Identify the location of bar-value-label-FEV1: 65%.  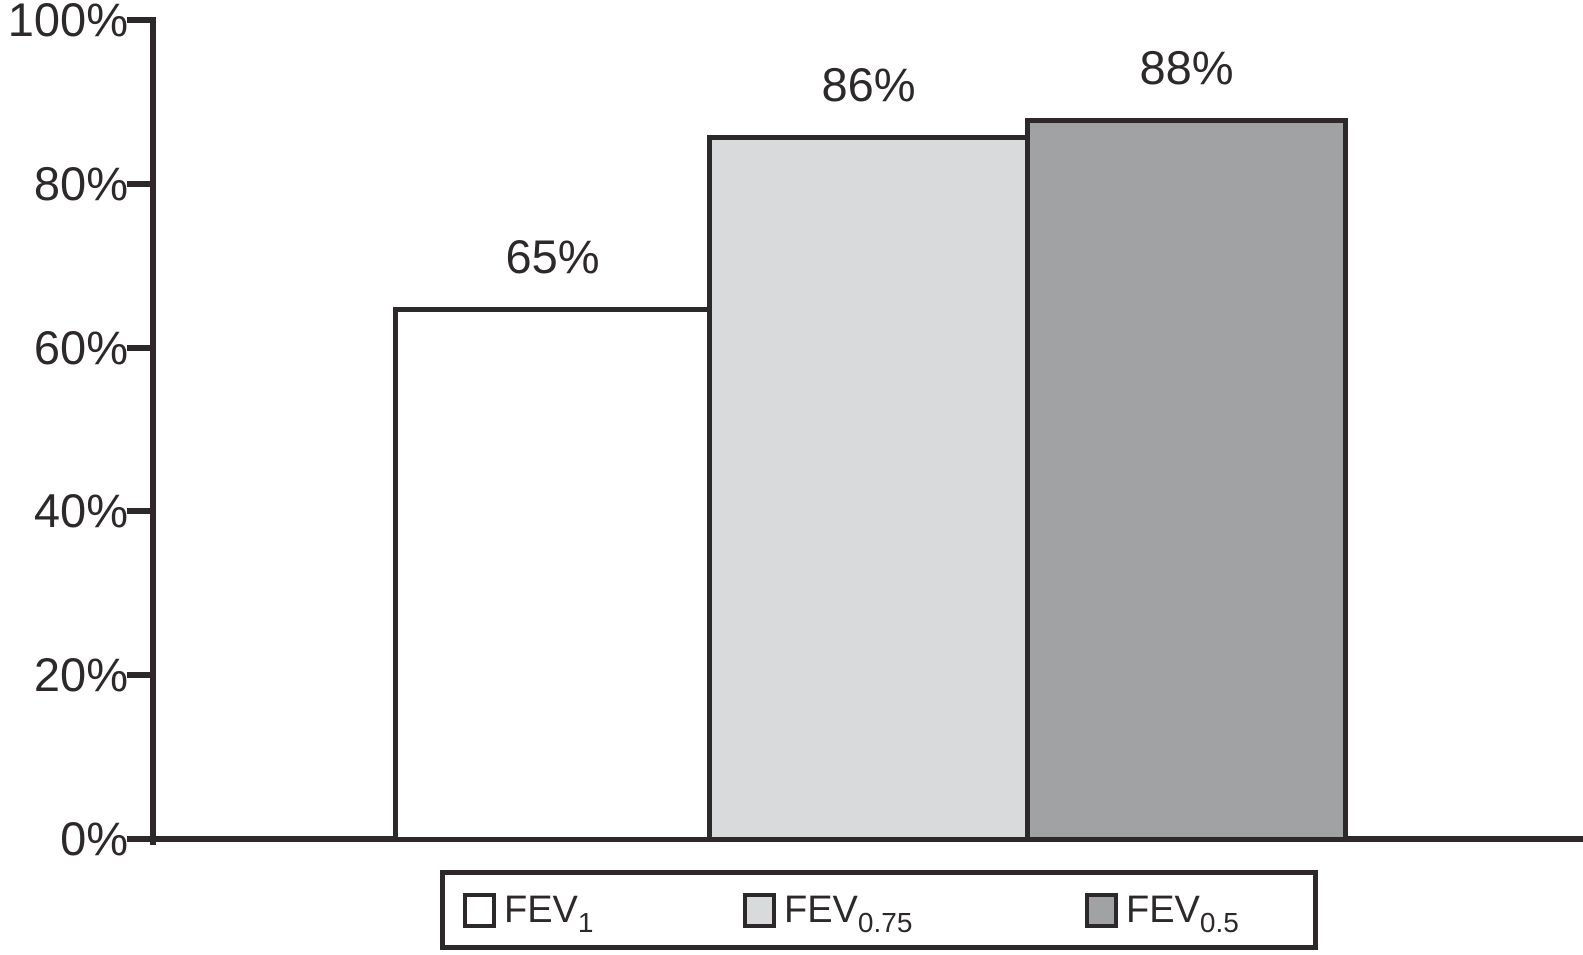
(552, 256).